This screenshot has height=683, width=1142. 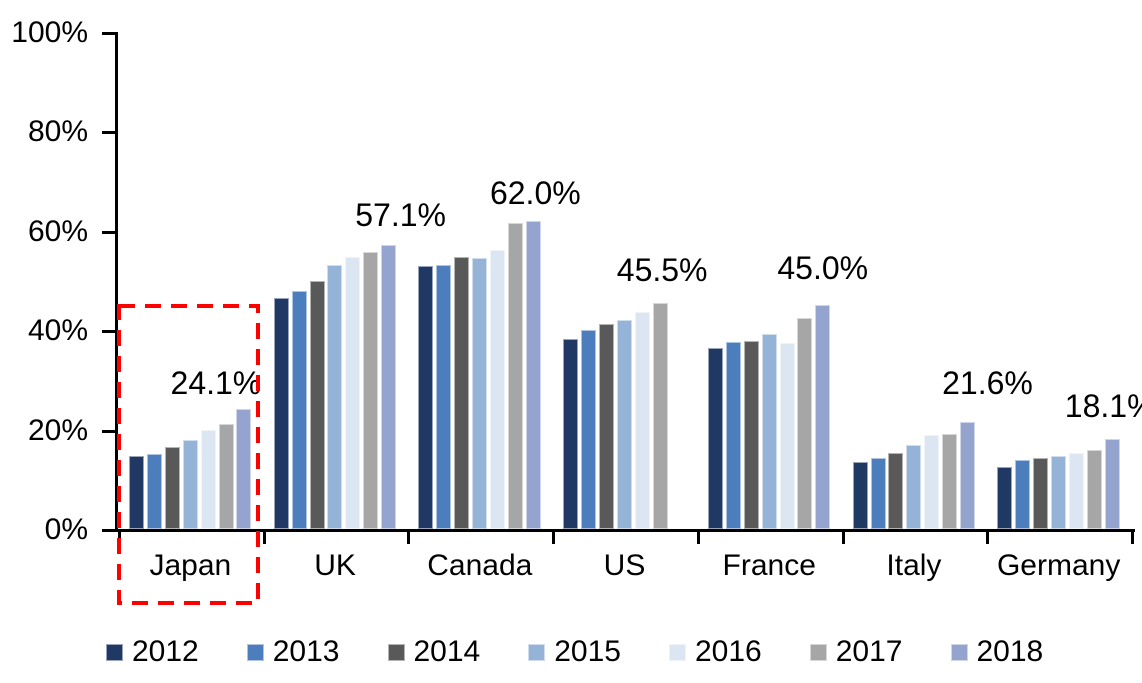 I want to click on data-label-japan: 24.1%, so click(x=216, y=383).